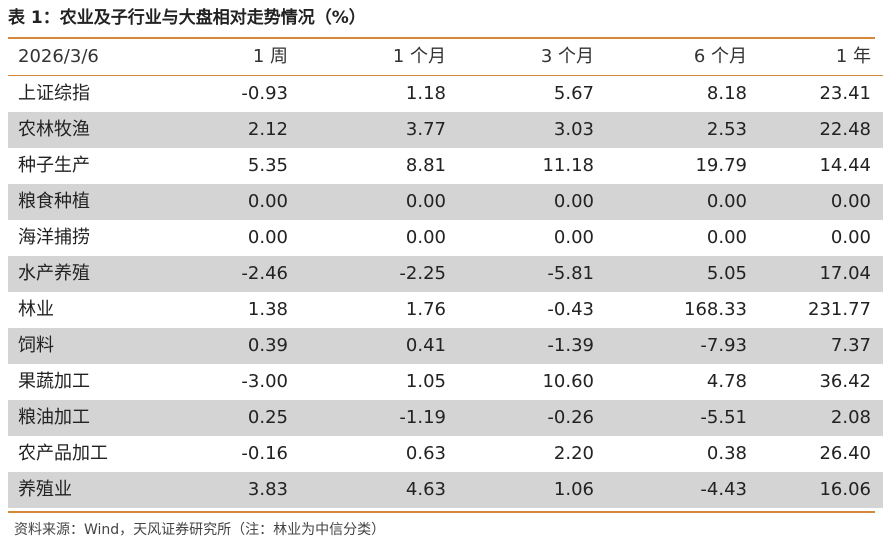  Describe the element at coordinates (670, 346) in the screenshot. I see `cell-6-months: -7.93` at that location.